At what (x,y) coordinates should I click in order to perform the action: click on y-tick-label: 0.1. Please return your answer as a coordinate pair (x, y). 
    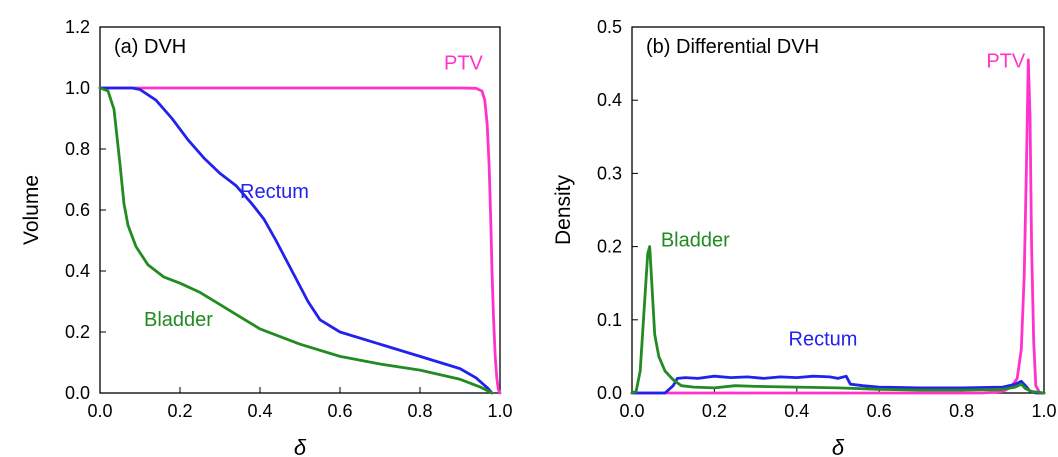
    Looking at the image, I should click on (609, 320).